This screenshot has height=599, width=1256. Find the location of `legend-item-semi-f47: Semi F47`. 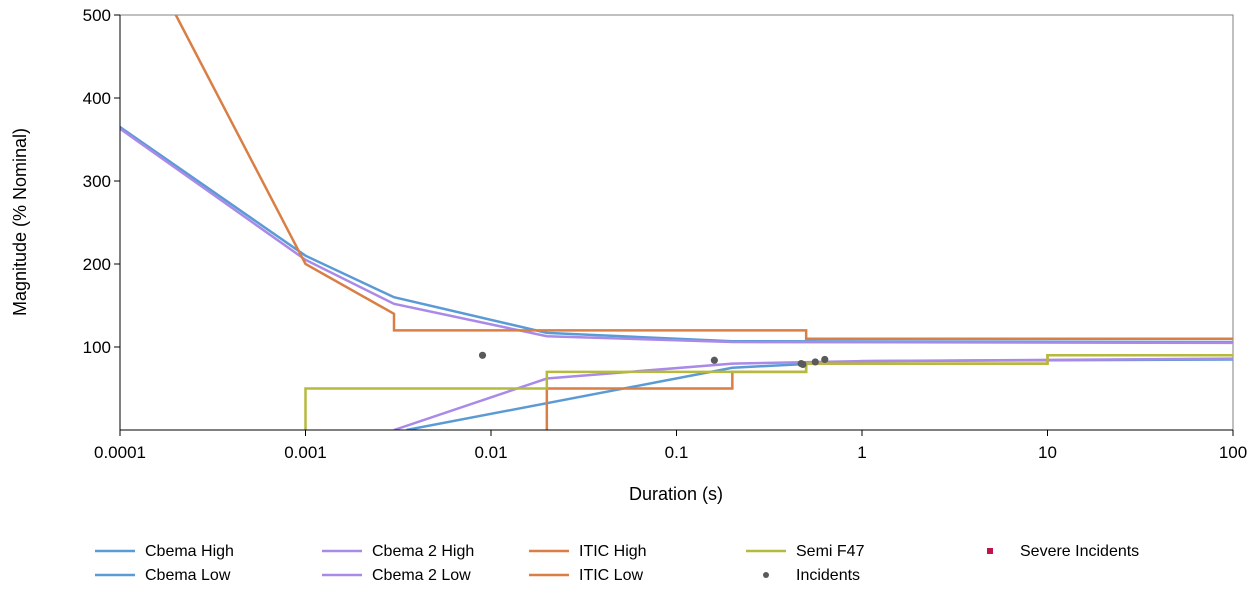

legend-item-semi-f47: Semi F47 is located at coordinates (805, 551).